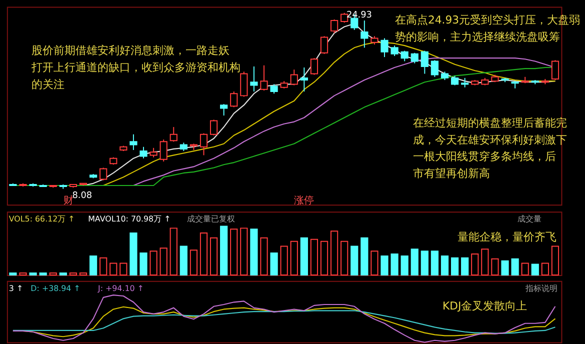 The width and height of the screenshot is (585, 344). Describe the element at coordinates (41, 219) in the screenshot. I see `text: VOL5: 66.12万 ↑` at that location.